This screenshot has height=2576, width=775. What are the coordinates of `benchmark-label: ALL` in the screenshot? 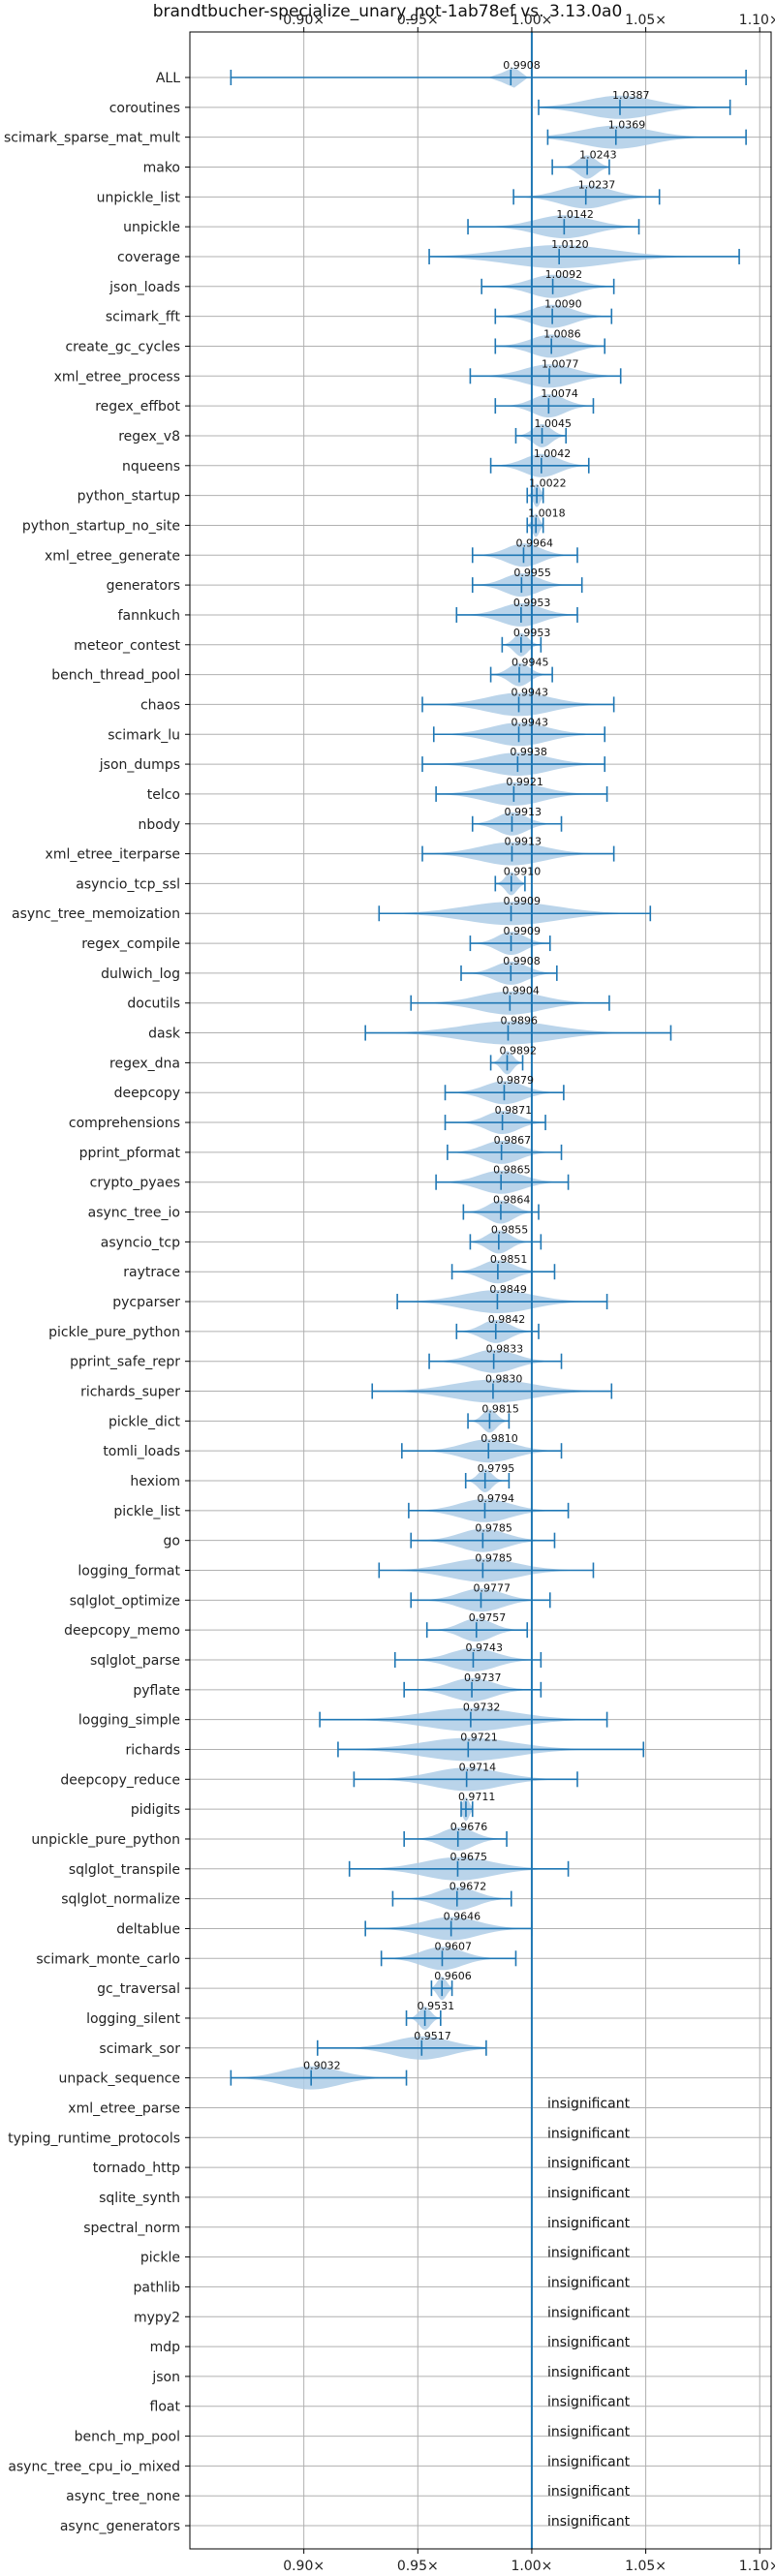 It's located at (168, 78).